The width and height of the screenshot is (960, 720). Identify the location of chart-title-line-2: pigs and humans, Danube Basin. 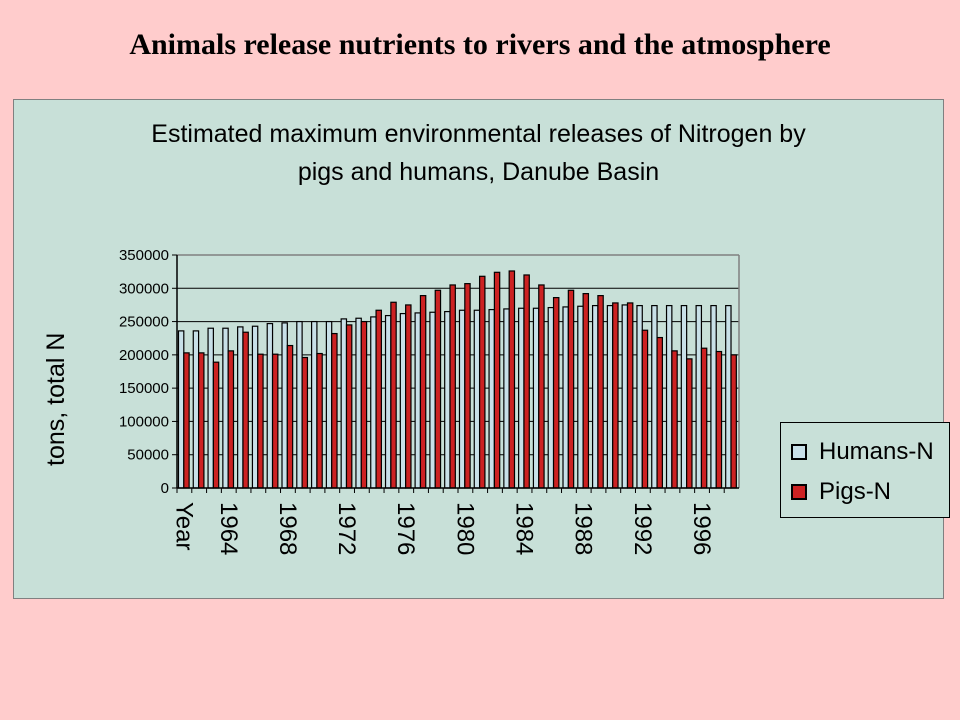
(478, 172).